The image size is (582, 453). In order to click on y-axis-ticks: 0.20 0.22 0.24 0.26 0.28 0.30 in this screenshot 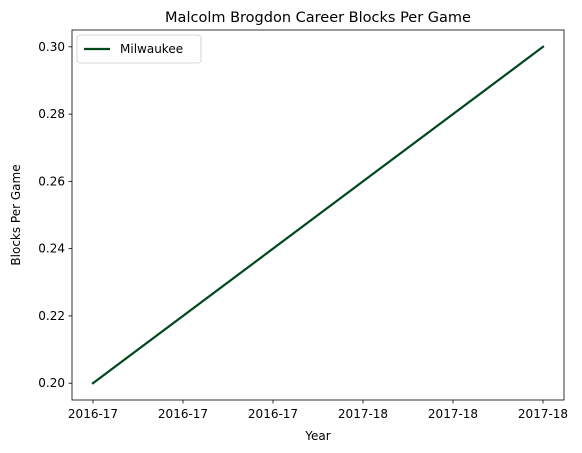, I will do `click(55, 215)`.